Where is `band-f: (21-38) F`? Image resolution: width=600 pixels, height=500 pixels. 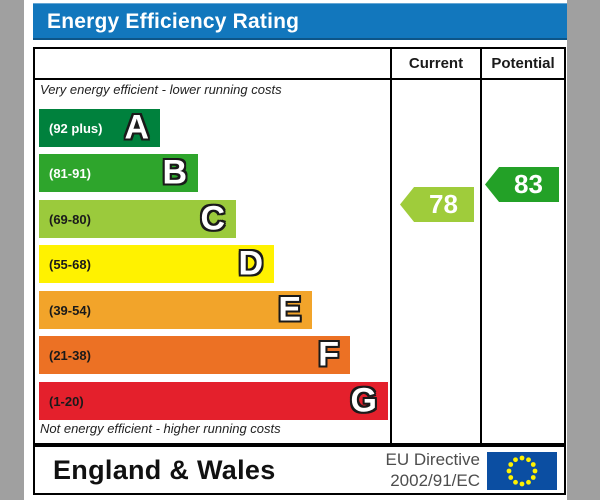
band-f: (21-38) F is located at coordinates (194, 355).